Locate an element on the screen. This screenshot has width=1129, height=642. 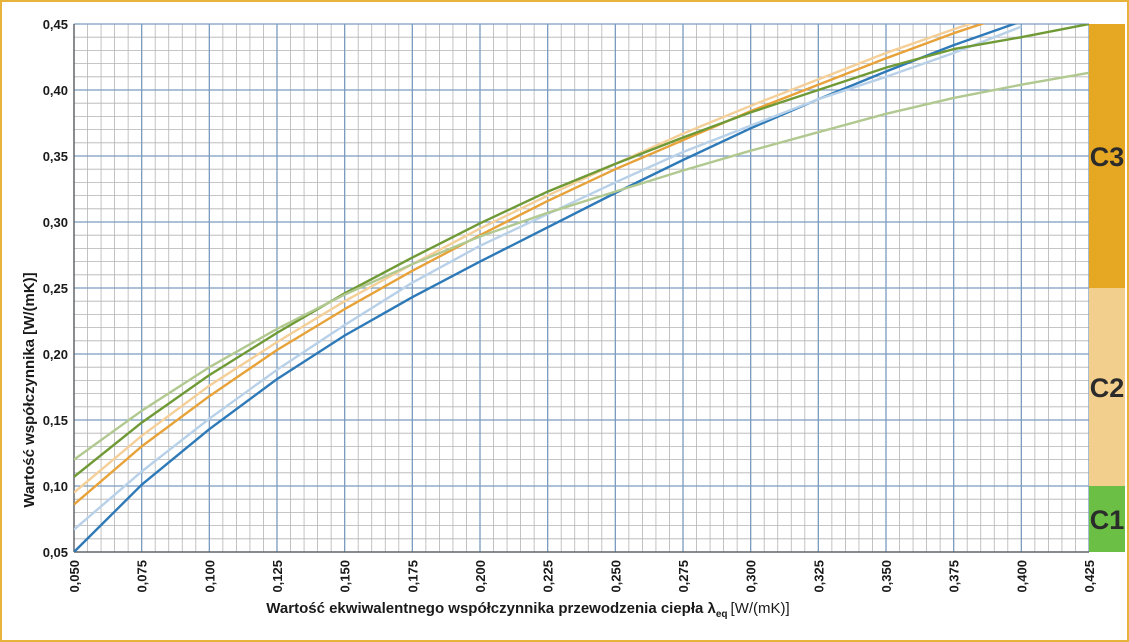
x-tick-label: 0,400 is located at coordinates (1021, 576).